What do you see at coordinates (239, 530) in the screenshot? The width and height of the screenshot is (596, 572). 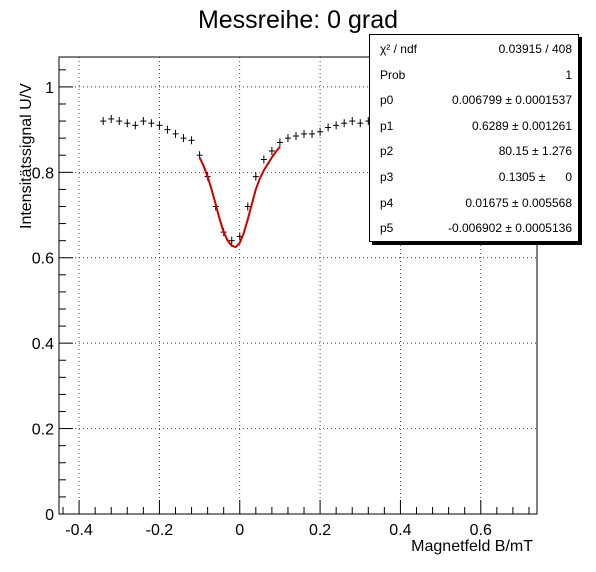 I see `x-tick-label: 0` at bounding box center [239, 530].